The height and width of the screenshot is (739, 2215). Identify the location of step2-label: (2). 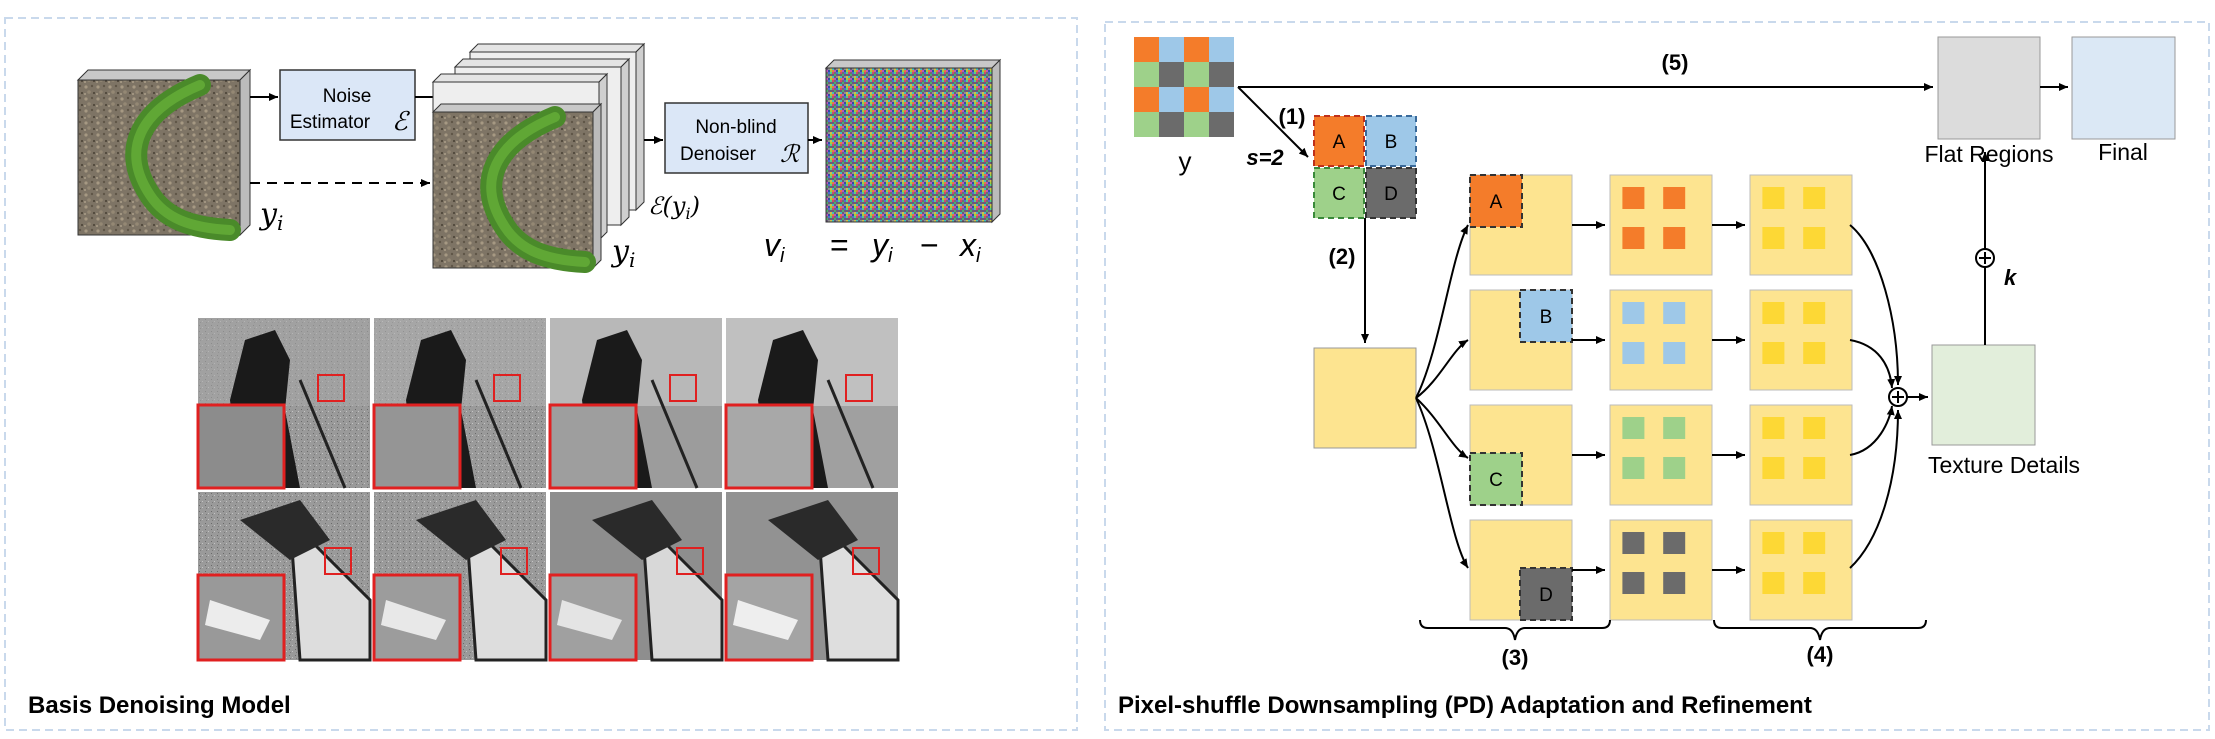
(1342, 256).